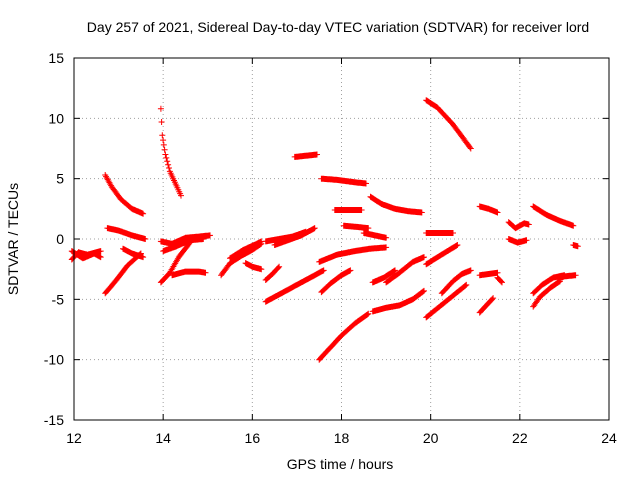  What do you see at coordinates (253, 438) in the screenshot?
I see `x-tick-label: 16` at bounding box center [253, 438].